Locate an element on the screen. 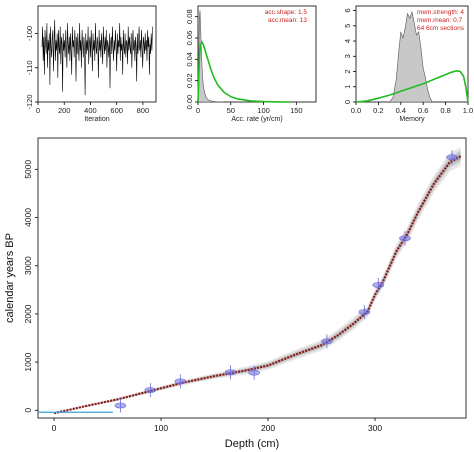  y-tick-label: 6 is located at coordinates (347, 10).